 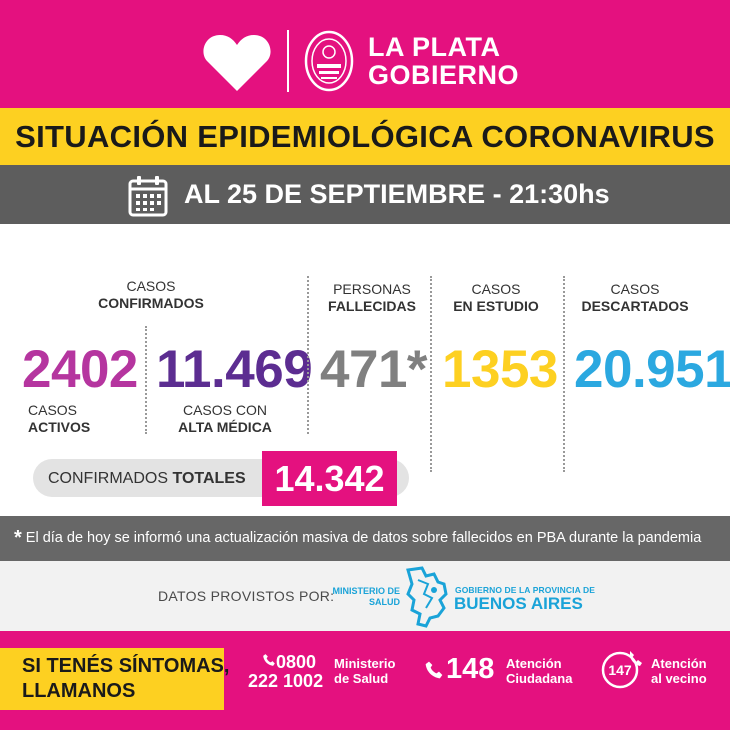 What do you see at coordinates (397, 194) in the screenshot?
I see `report-date: AL 25 DE SEPTIEMBRE - 21:30hs` at bounding box center [397, 194].